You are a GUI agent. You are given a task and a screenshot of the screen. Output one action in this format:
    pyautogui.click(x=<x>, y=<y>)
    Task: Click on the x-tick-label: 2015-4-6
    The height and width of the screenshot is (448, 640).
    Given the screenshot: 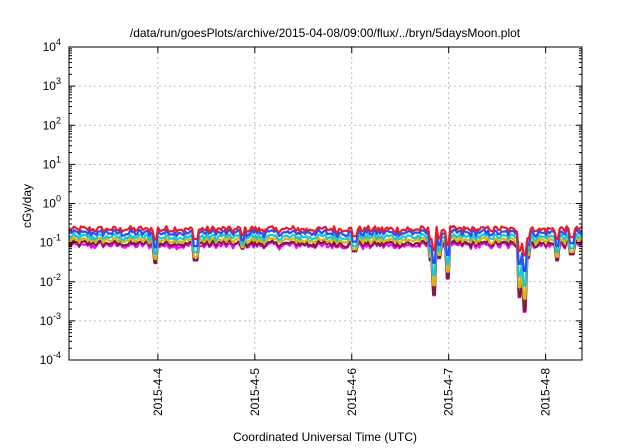 What is the action you would take?
    pyautogui.click(x=352, y=392)
    